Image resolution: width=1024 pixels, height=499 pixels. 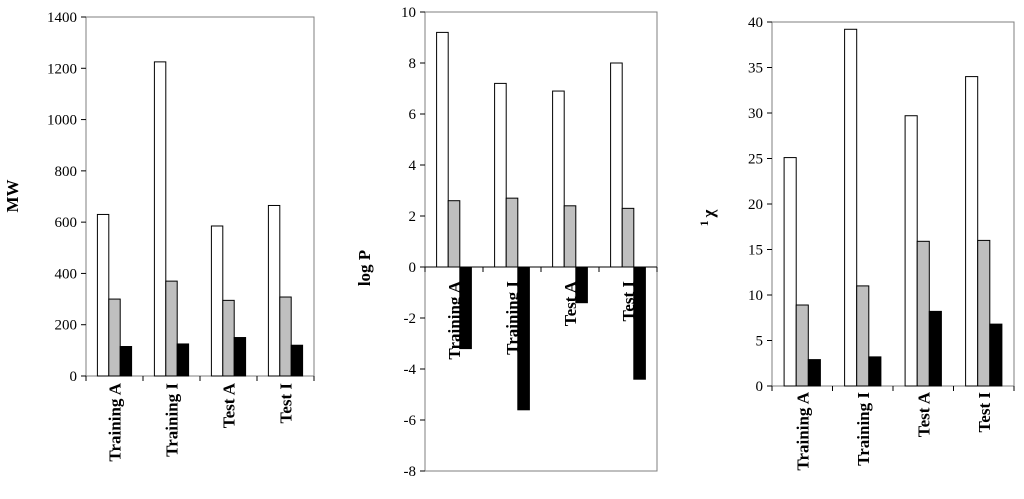 What do you see at coordinates (410, 370) in the screenshot?
I see `y-tick-label: -4` at bounding box center [410, 370].